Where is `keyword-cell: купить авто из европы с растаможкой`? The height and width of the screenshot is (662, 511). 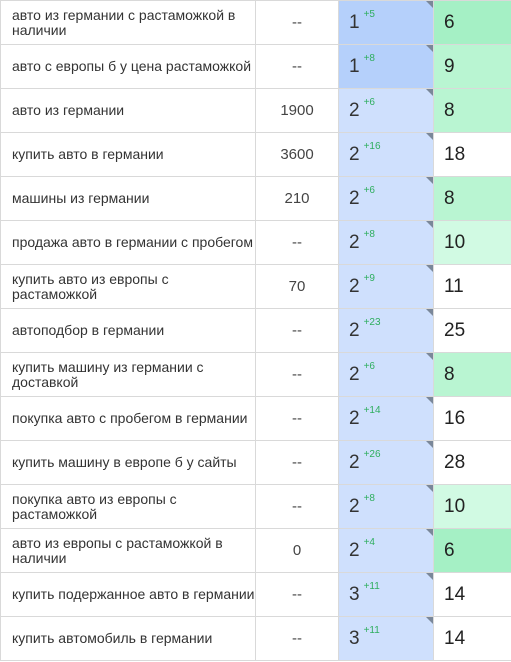 keyword-cell: купить авто из европы с растаможкой is located at coordinates (128, 286).